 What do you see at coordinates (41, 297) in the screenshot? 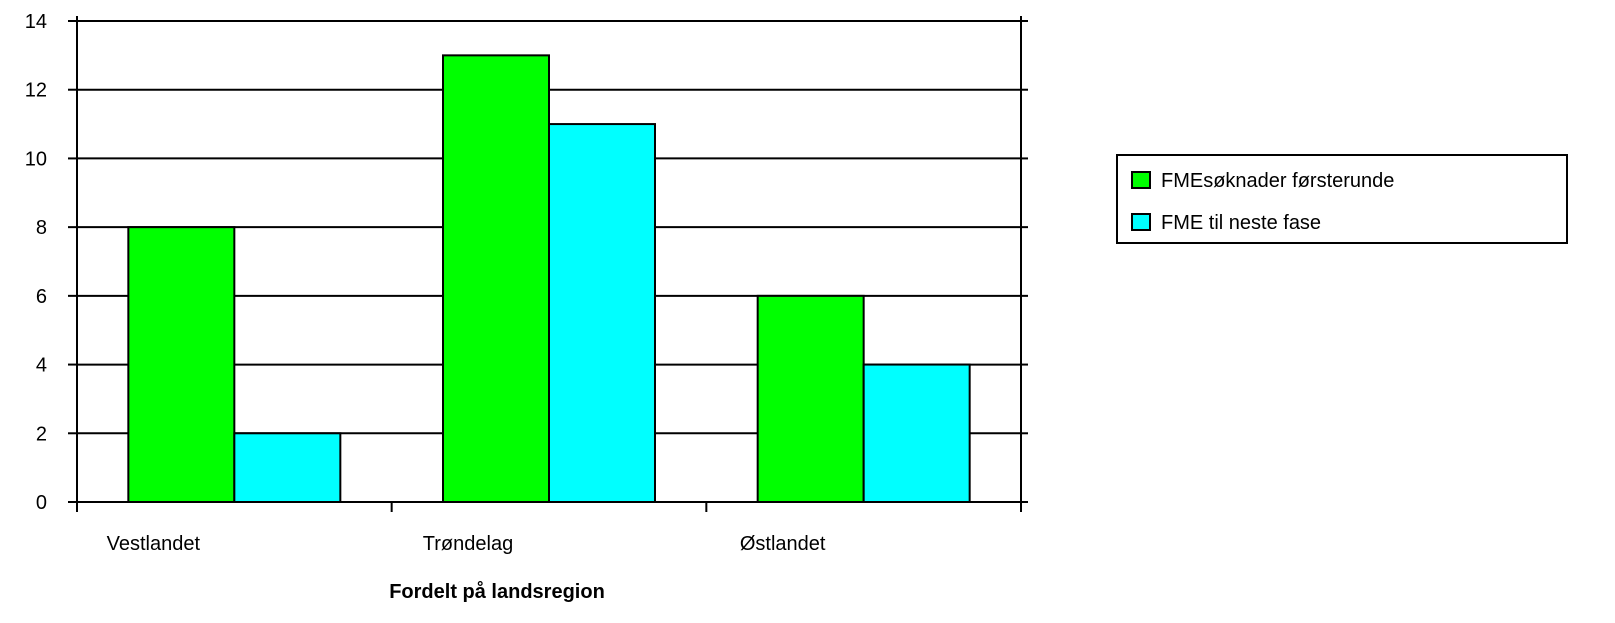
I see `y-tick-label: 6` at bounding box center [41, 297].